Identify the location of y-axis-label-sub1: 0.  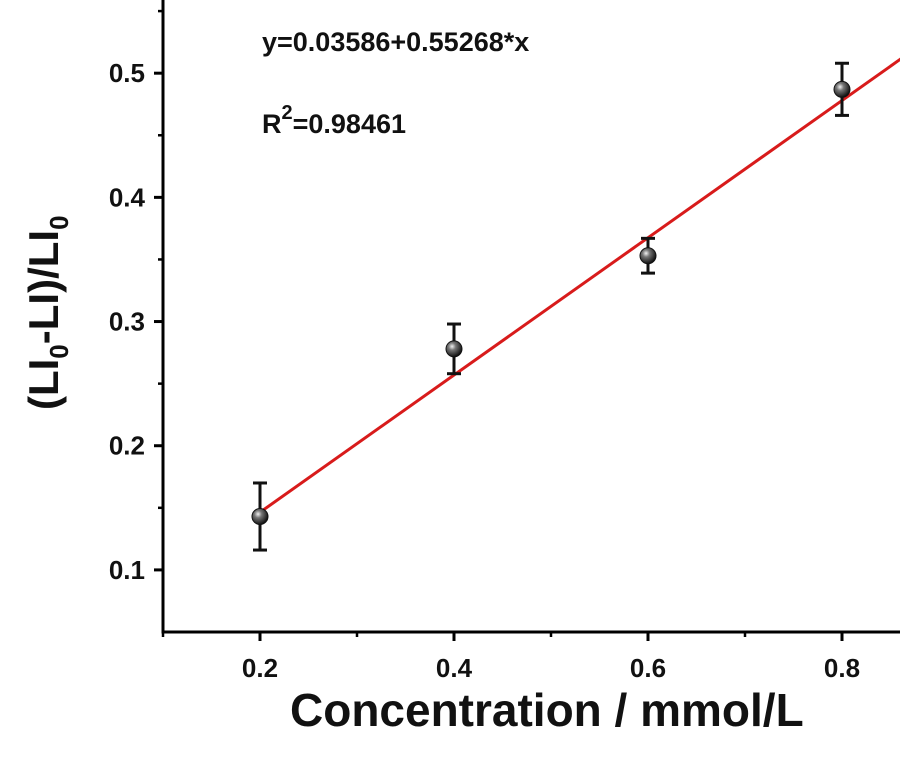
(59, 351).